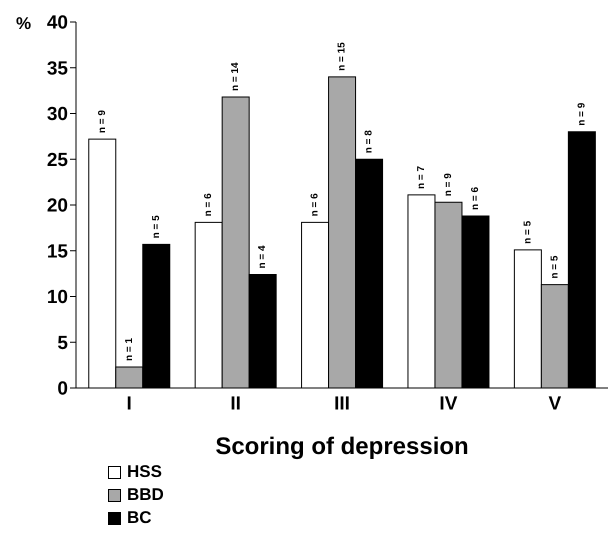  What do you see at coordinates (262, 257) in the screenshot?
I see `annotation: n = 4` at bounding box center [262, 257].